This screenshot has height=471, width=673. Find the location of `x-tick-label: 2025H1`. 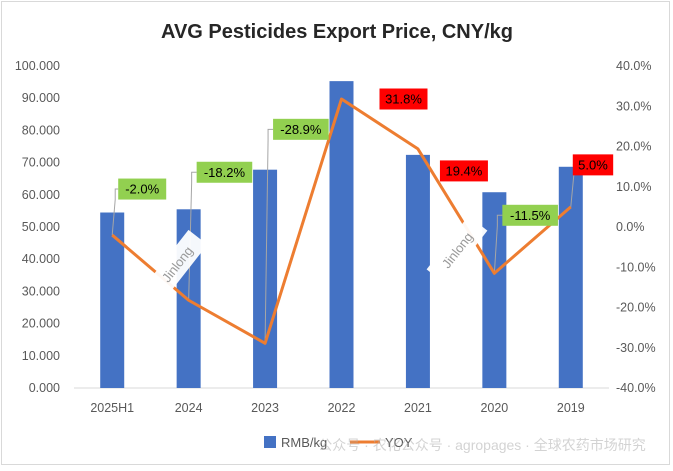

x-tick-label: 2025H1 is located at coordinates (112, 408).